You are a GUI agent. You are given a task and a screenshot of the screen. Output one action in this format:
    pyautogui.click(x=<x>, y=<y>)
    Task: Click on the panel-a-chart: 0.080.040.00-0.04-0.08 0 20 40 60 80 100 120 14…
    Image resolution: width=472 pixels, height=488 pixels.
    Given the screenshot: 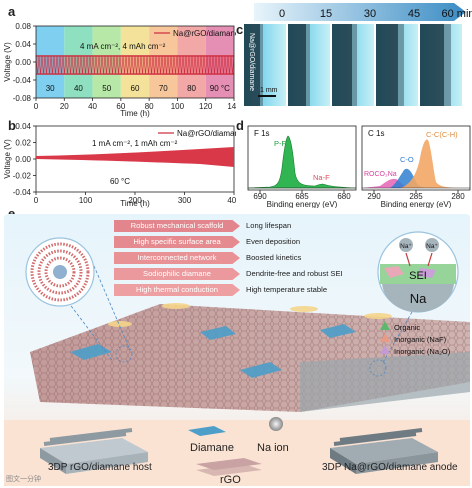 What is the action you would take?
    pyautogui.click(x=119, y=70)
    